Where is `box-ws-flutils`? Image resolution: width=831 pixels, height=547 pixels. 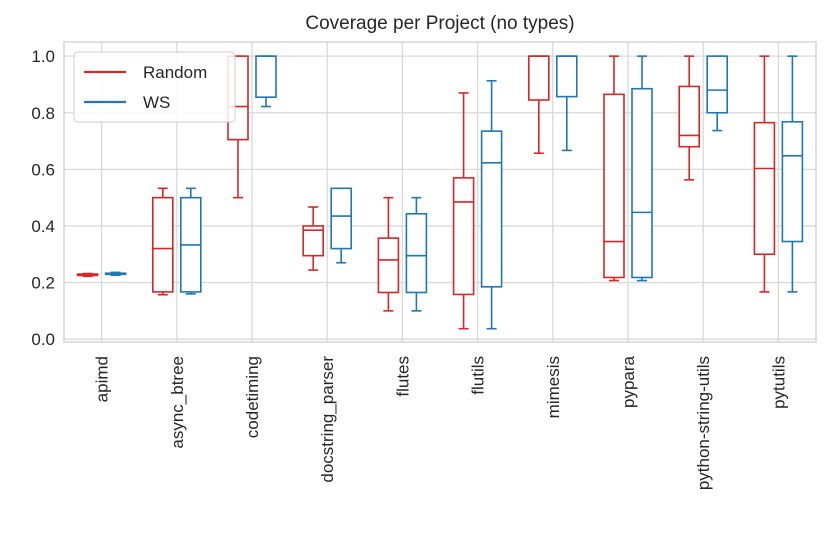
box-ws-flutils is located at coordinates (491, 204).